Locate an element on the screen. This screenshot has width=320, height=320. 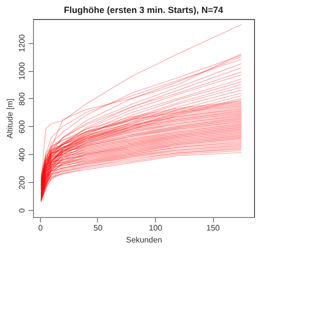
chart-title: Flughöhe (ersten 3 min. Starts), N=74 is located at coordinates (144, 10).